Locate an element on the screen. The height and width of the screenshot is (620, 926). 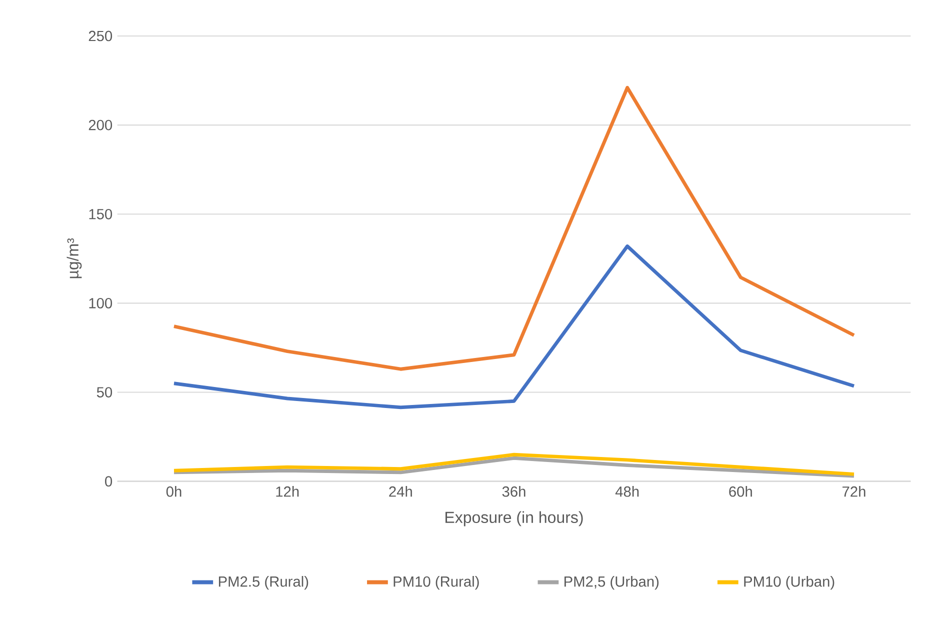
x-tick-label: 24h is located at coordinates (400, 491).